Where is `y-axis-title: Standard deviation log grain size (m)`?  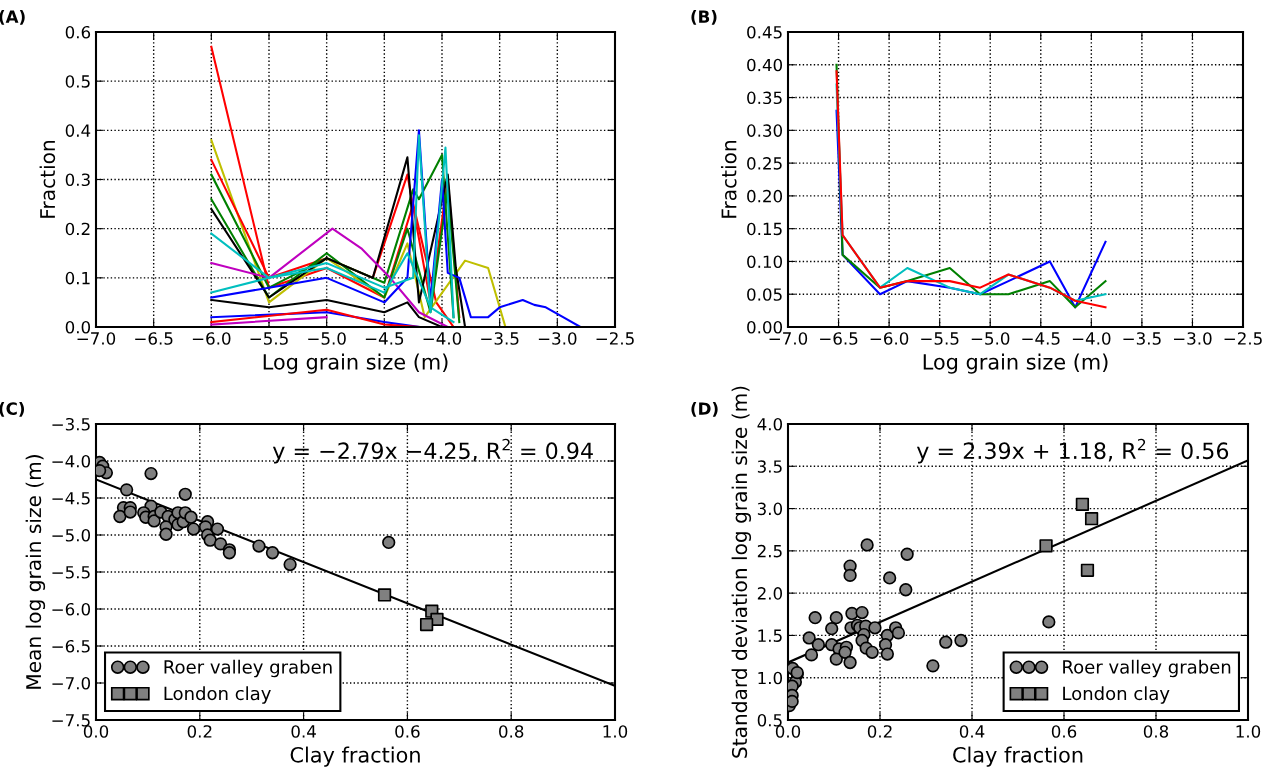 y-axis-title: Standard deviation log grain size (m) is located at coordinates (741, 572).